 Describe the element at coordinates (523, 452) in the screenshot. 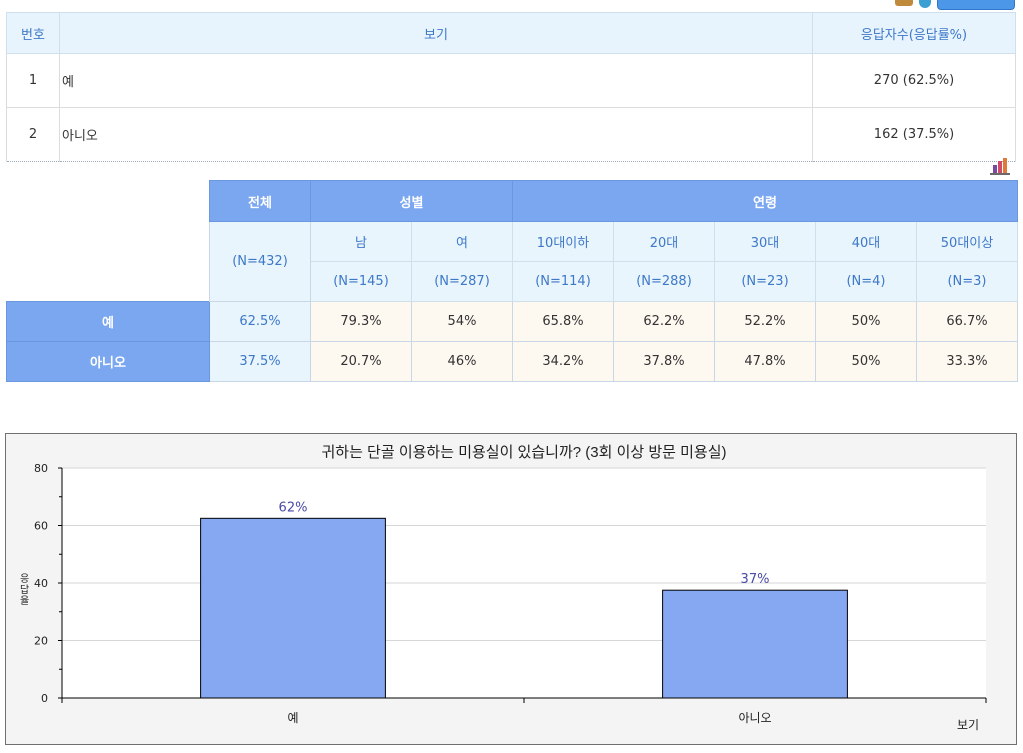

I see `chart-title: 귀하는 단골 이용하는 미용실이 있습니까? (3회 이상 방문 미용실)` at that location.